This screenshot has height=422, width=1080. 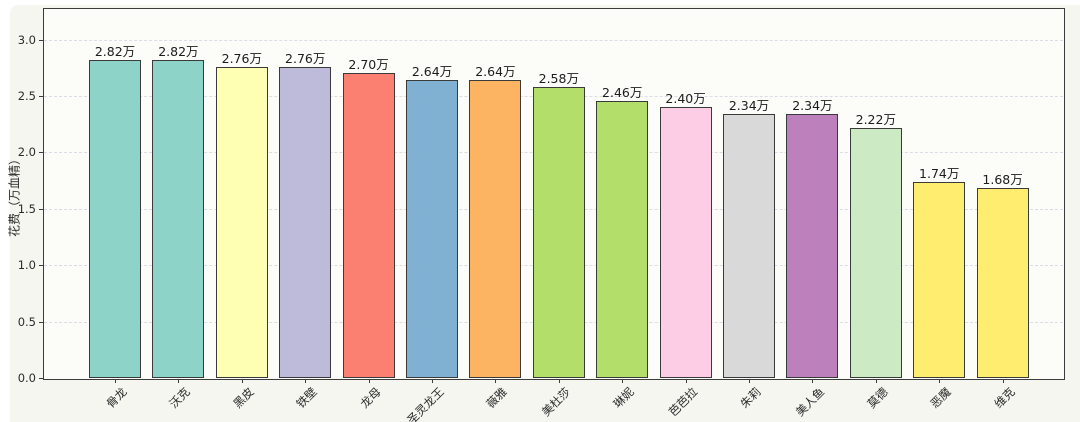 What do you see at coordinates (1002, 180) in the screenshot?
I see `bar-value-label: 1.68万` at bounding box center [1002, 180].